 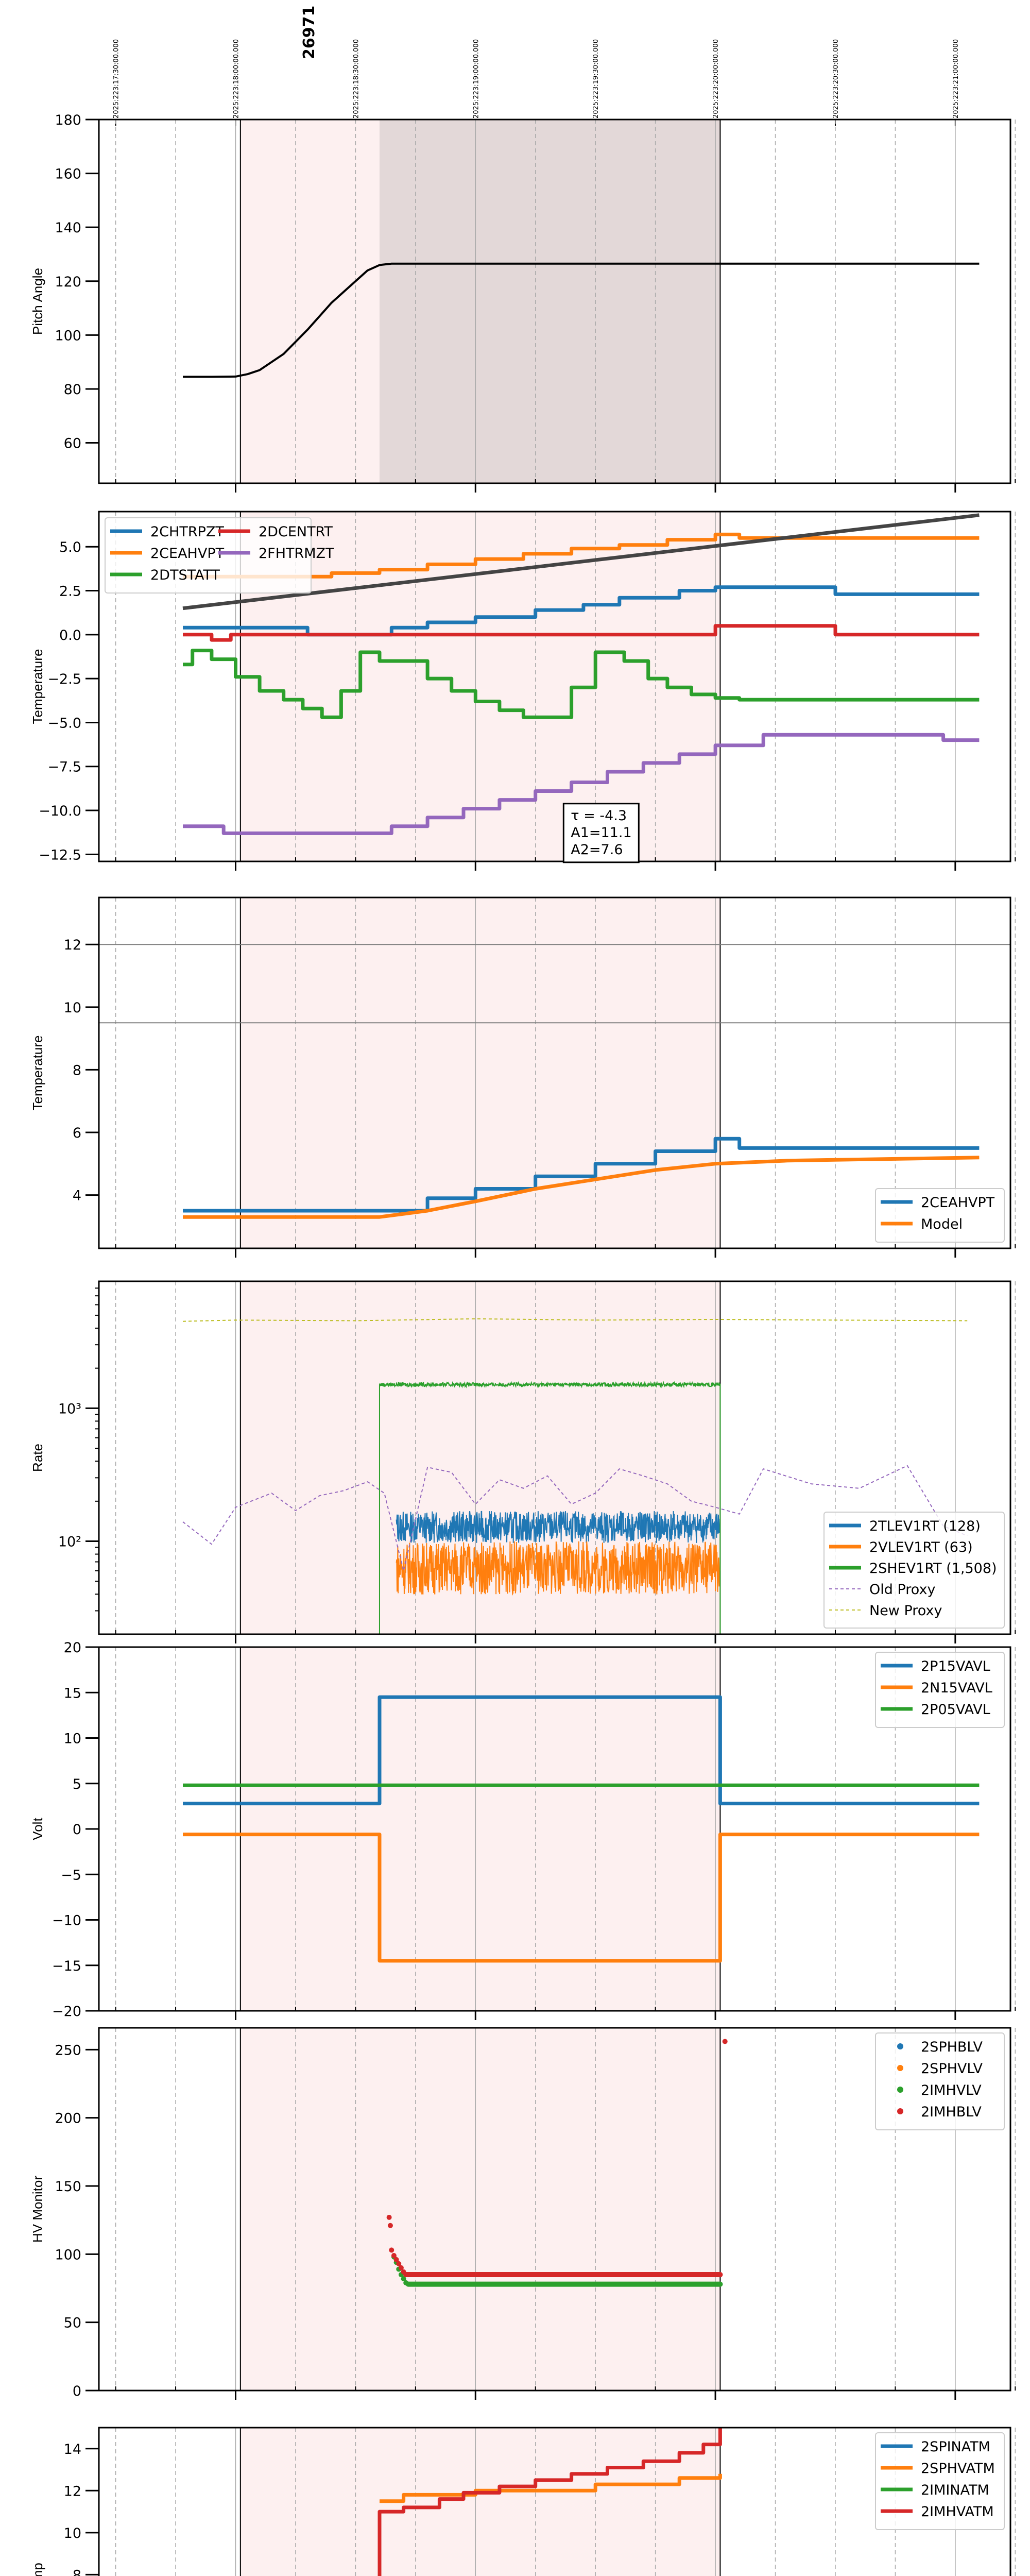 I want to click on y-tick-label: −15, so click(x=66, y=1966).